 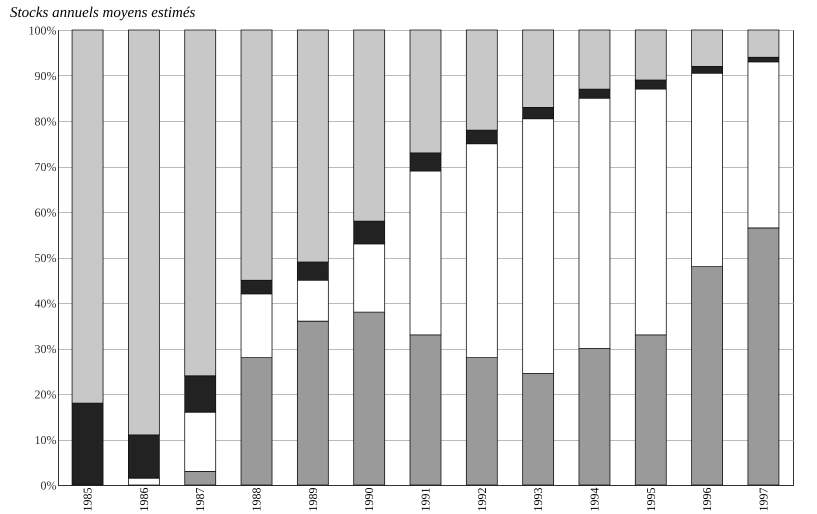 I want to click on x-tick-label: 1994, so click(x=594, y=500).